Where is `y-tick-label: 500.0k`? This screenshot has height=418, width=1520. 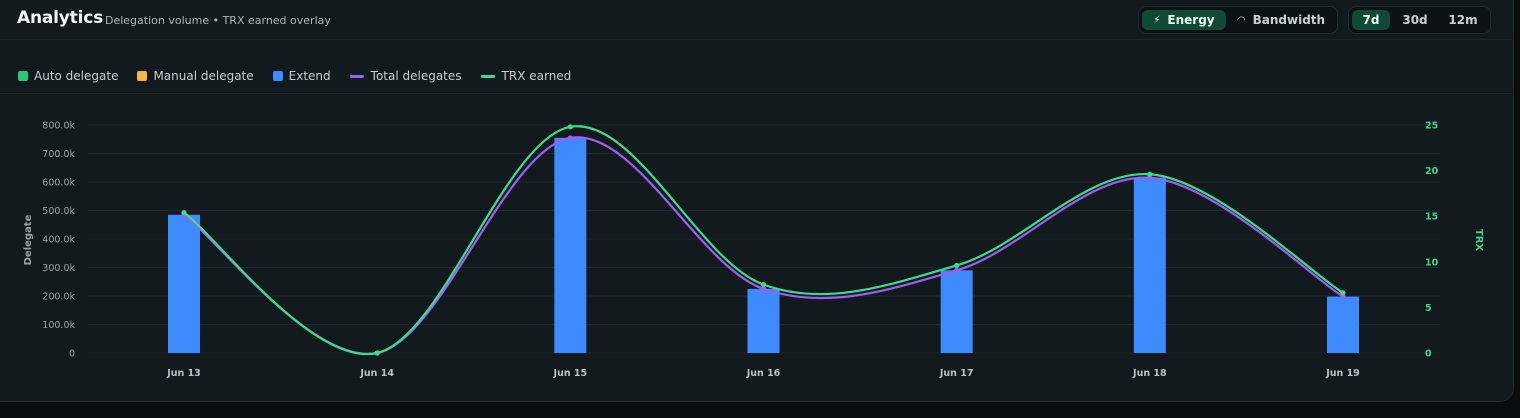 y-tick-label: 500.0k is located at coordinates (58, 211).